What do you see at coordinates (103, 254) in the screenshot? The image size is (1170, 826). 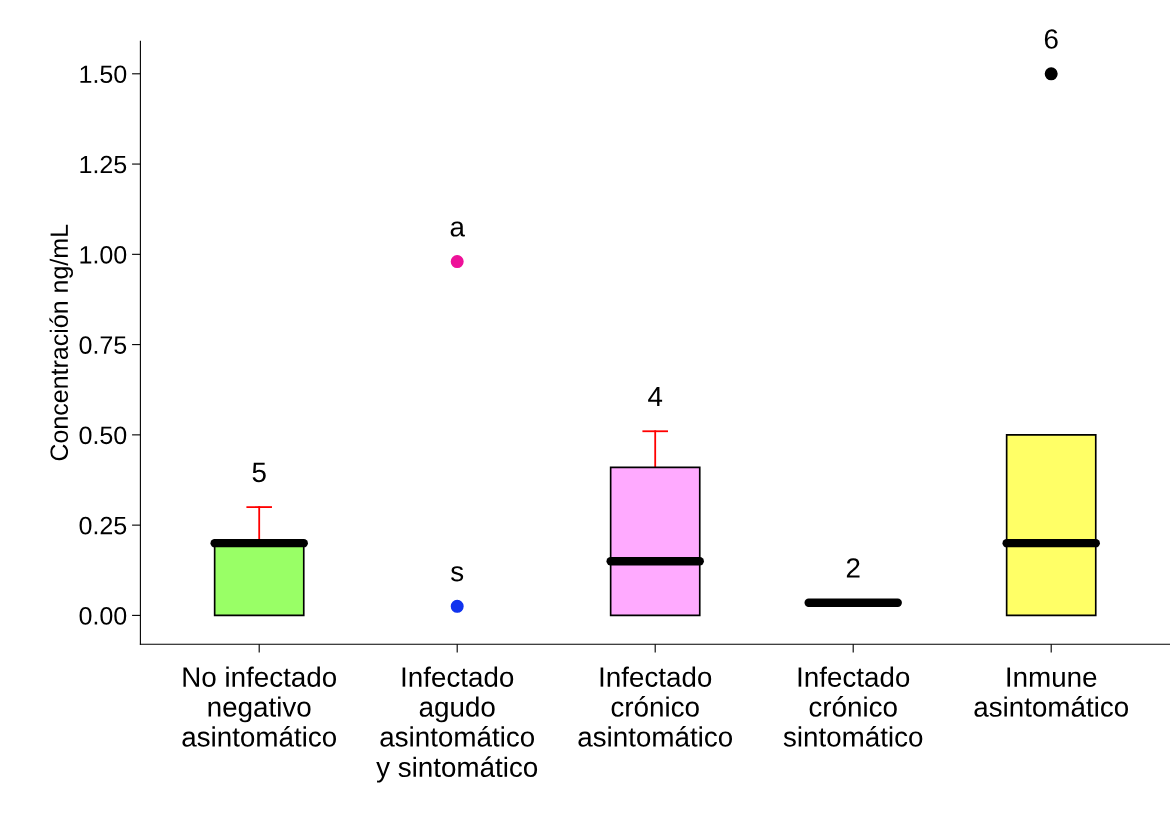 I see `y-tick-label: 1.00` at bounding box center [103, 254].